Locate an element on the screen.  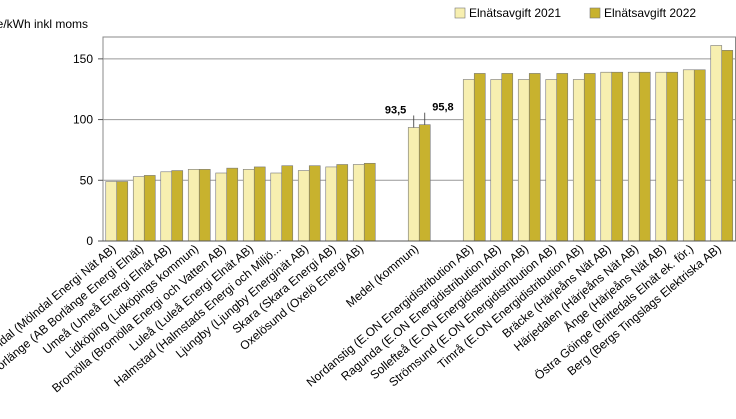
value-label: 93,5 is located at coordinates (395, 110).